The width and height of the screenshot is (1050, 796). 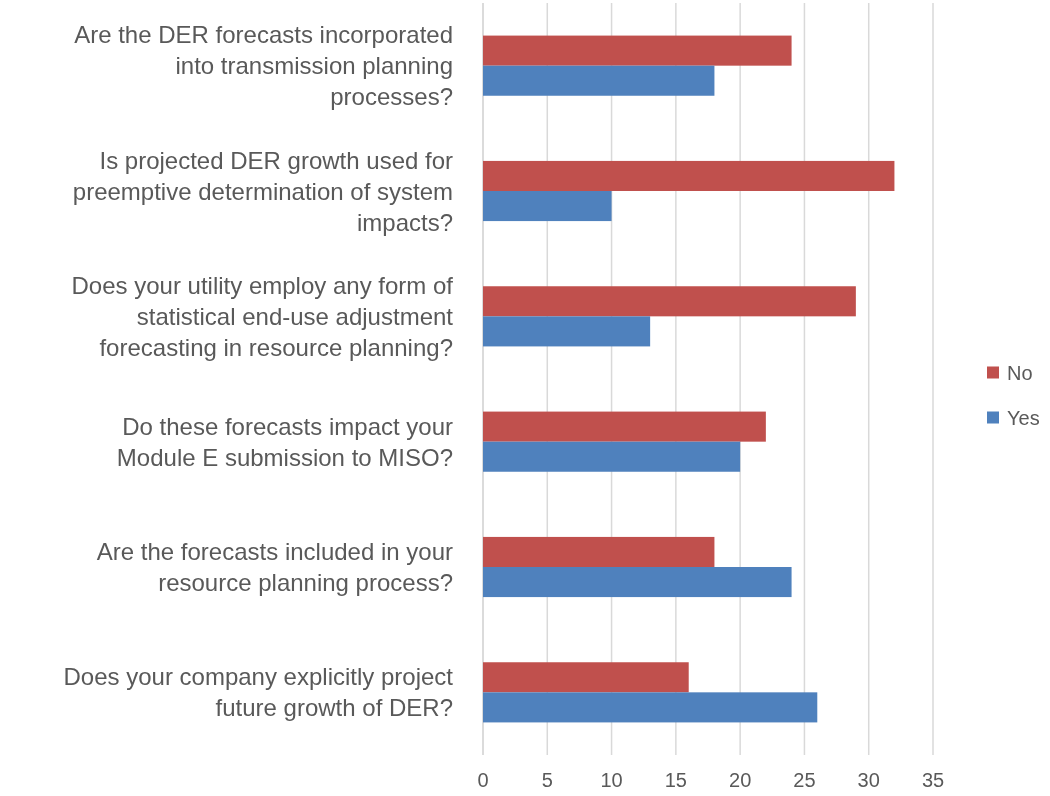 What do you see at coordinates (262, 191) in the screenshot?
I see `y-tick-label: Is projected DER growth used for preemptive determination of system impacts?` at bounding box center [262, 191].